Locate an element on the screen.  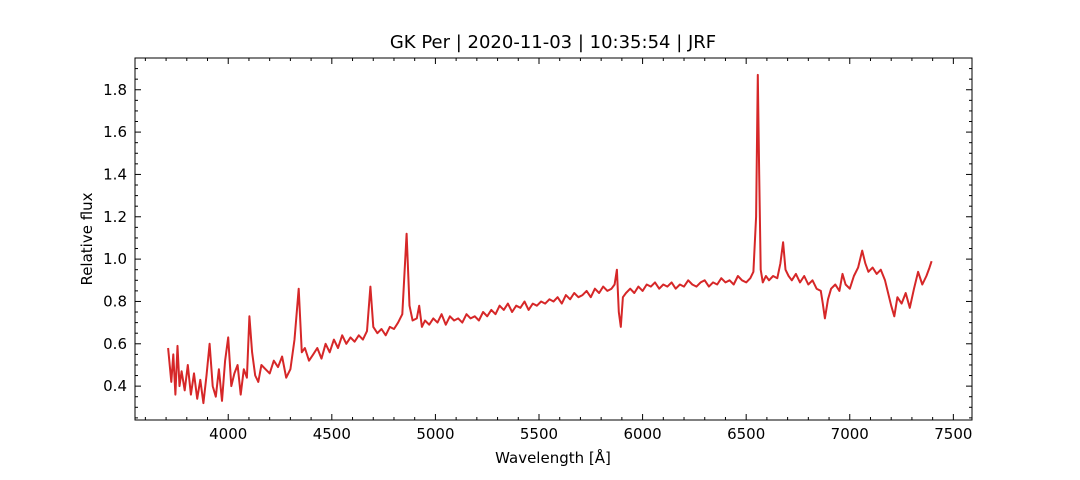
y-tick-label: 1.6 is located at coordinates (115, 132).